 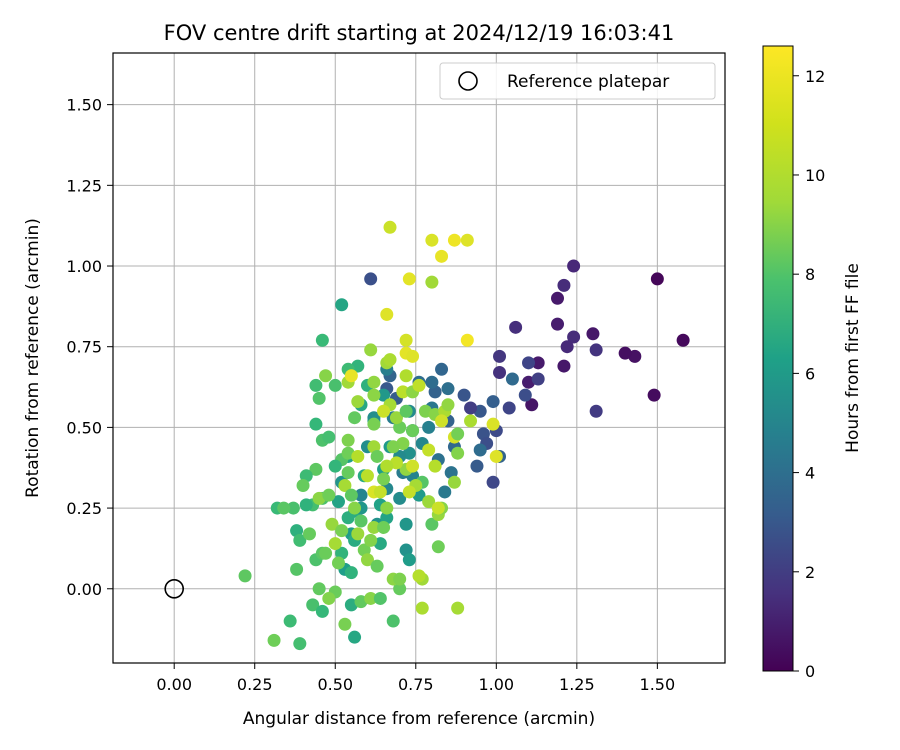 What do you see at coordinates (84, 427) in the screenshot?
I see `y-tick-label: 0.50` at bounding box center [84, 427].